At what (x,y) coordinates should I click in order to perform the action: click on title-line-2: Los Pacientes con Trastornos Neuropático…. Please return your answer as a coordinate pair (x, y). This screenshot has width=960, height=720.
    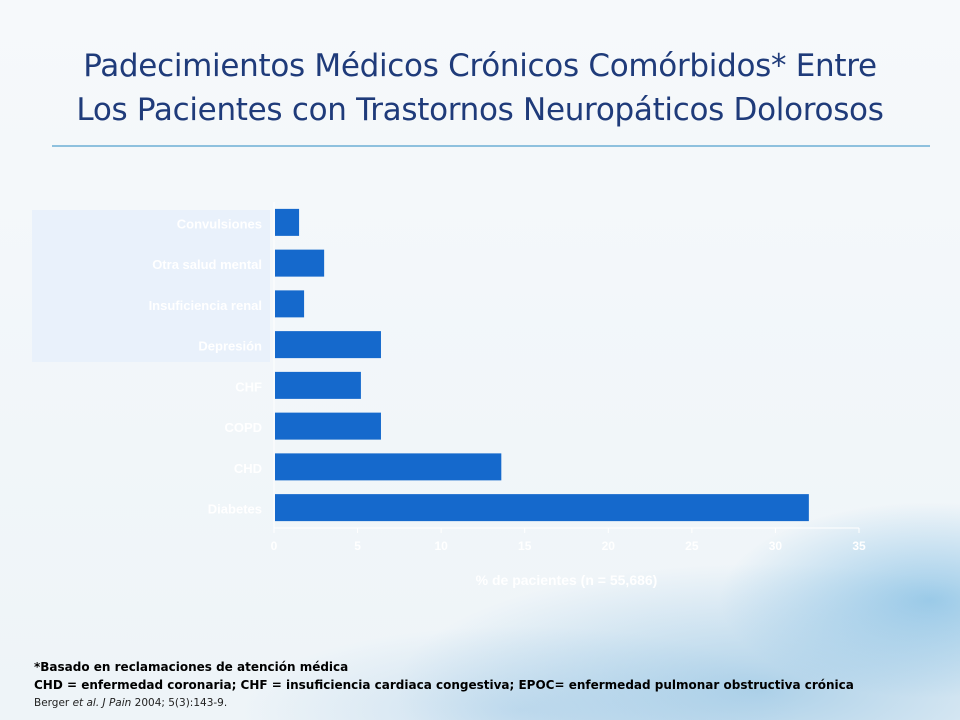
    Looking at the image, I should click on (480, 110).